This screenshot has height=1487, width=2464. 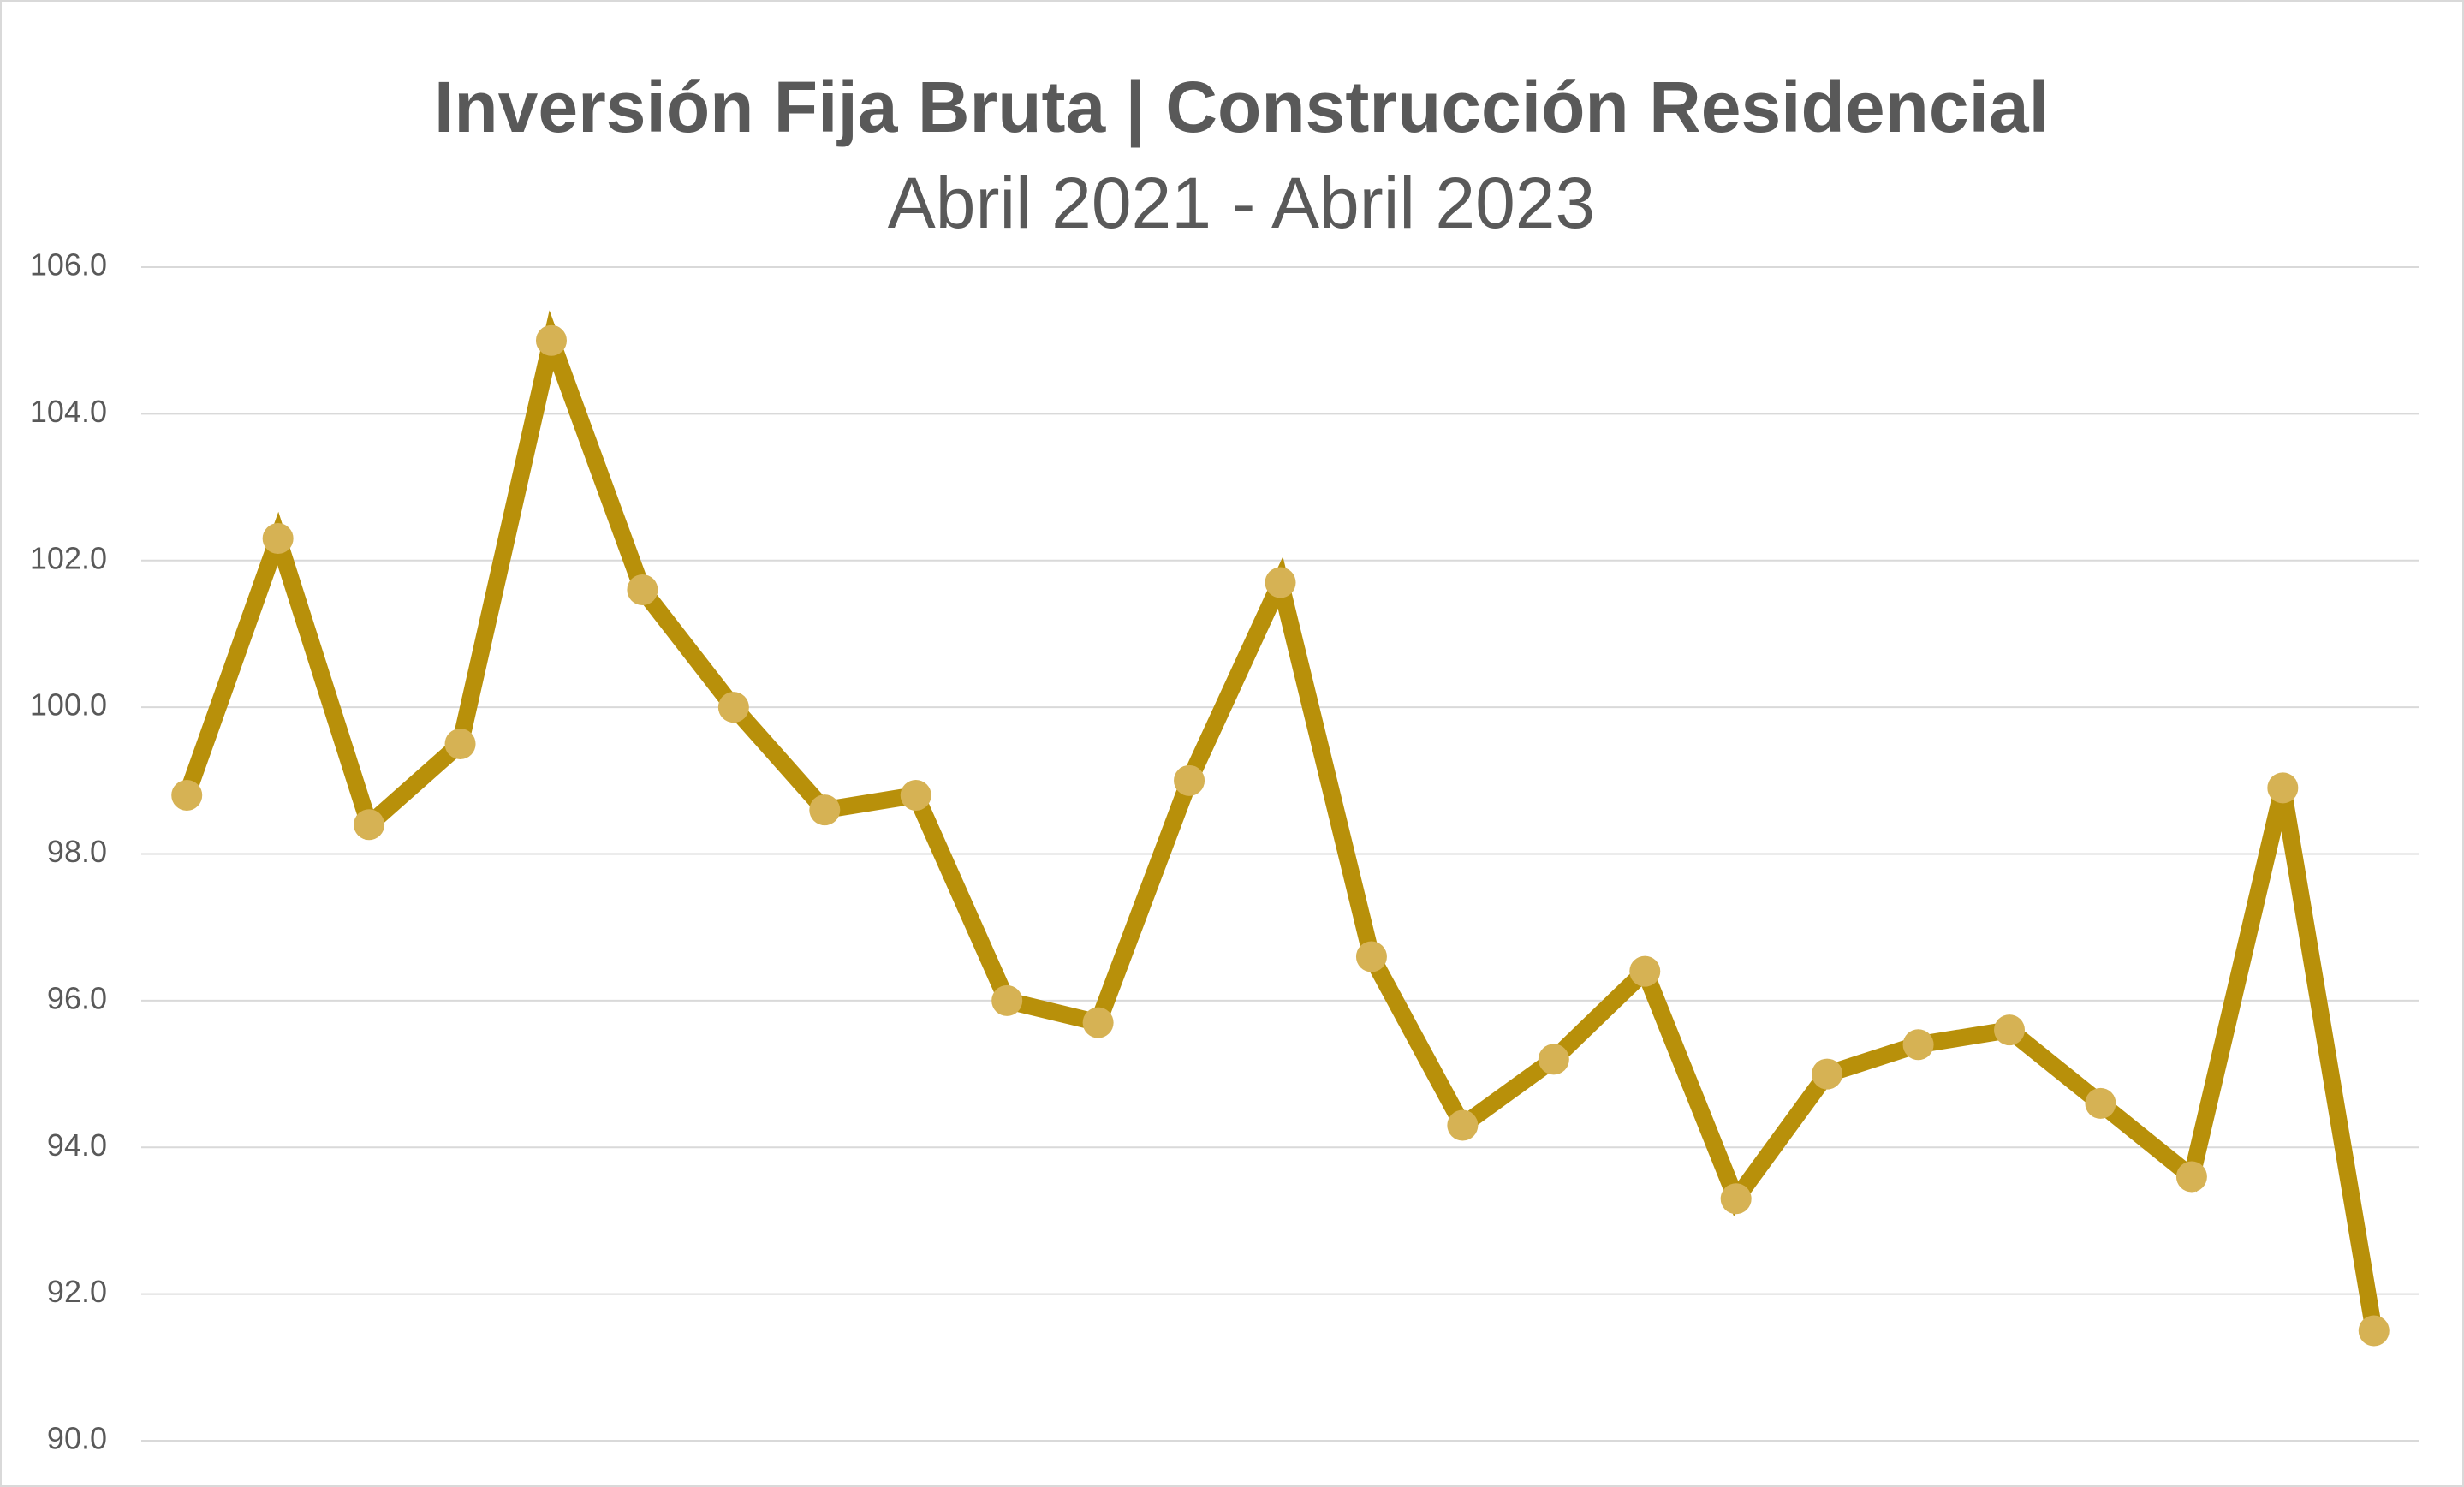 What do you see at coordinates (1242, 203) in the screenshot?
I see `chart-subtitle: Abril 2021 - Abril 2023` at bounding box center [1242, 203].